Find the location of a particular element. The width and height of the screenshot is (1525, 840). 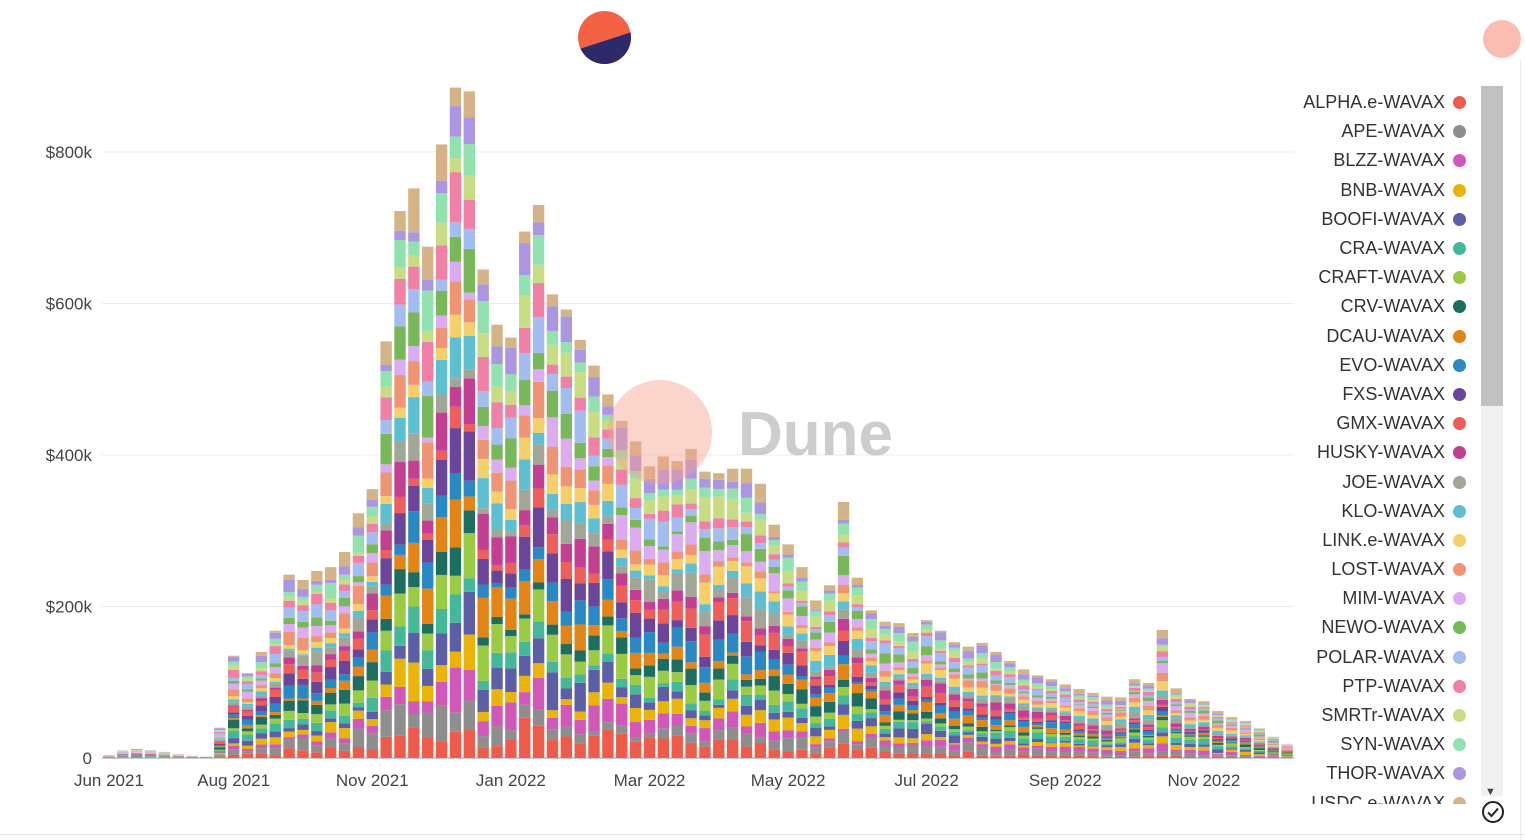

legend-item: NEWO-WAVAX is located at coordinates (1385, 627).